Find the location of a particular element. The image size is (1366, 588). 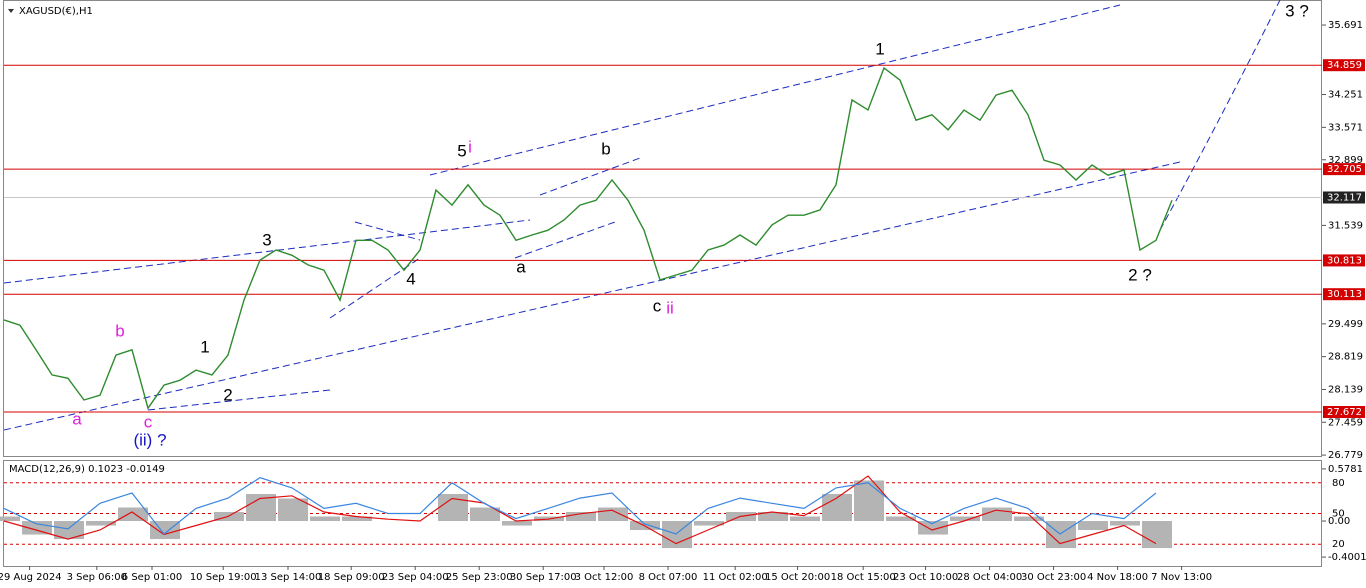

level-label: 32.705 is located at coordinates (1344, 169).